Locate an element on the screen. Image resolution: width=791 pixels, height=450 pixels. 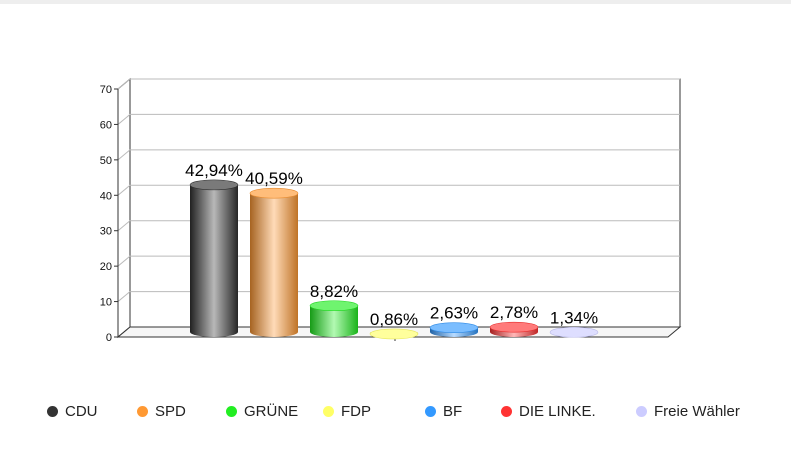
y-tick-label: 20 is located at coordinates (106, 267).